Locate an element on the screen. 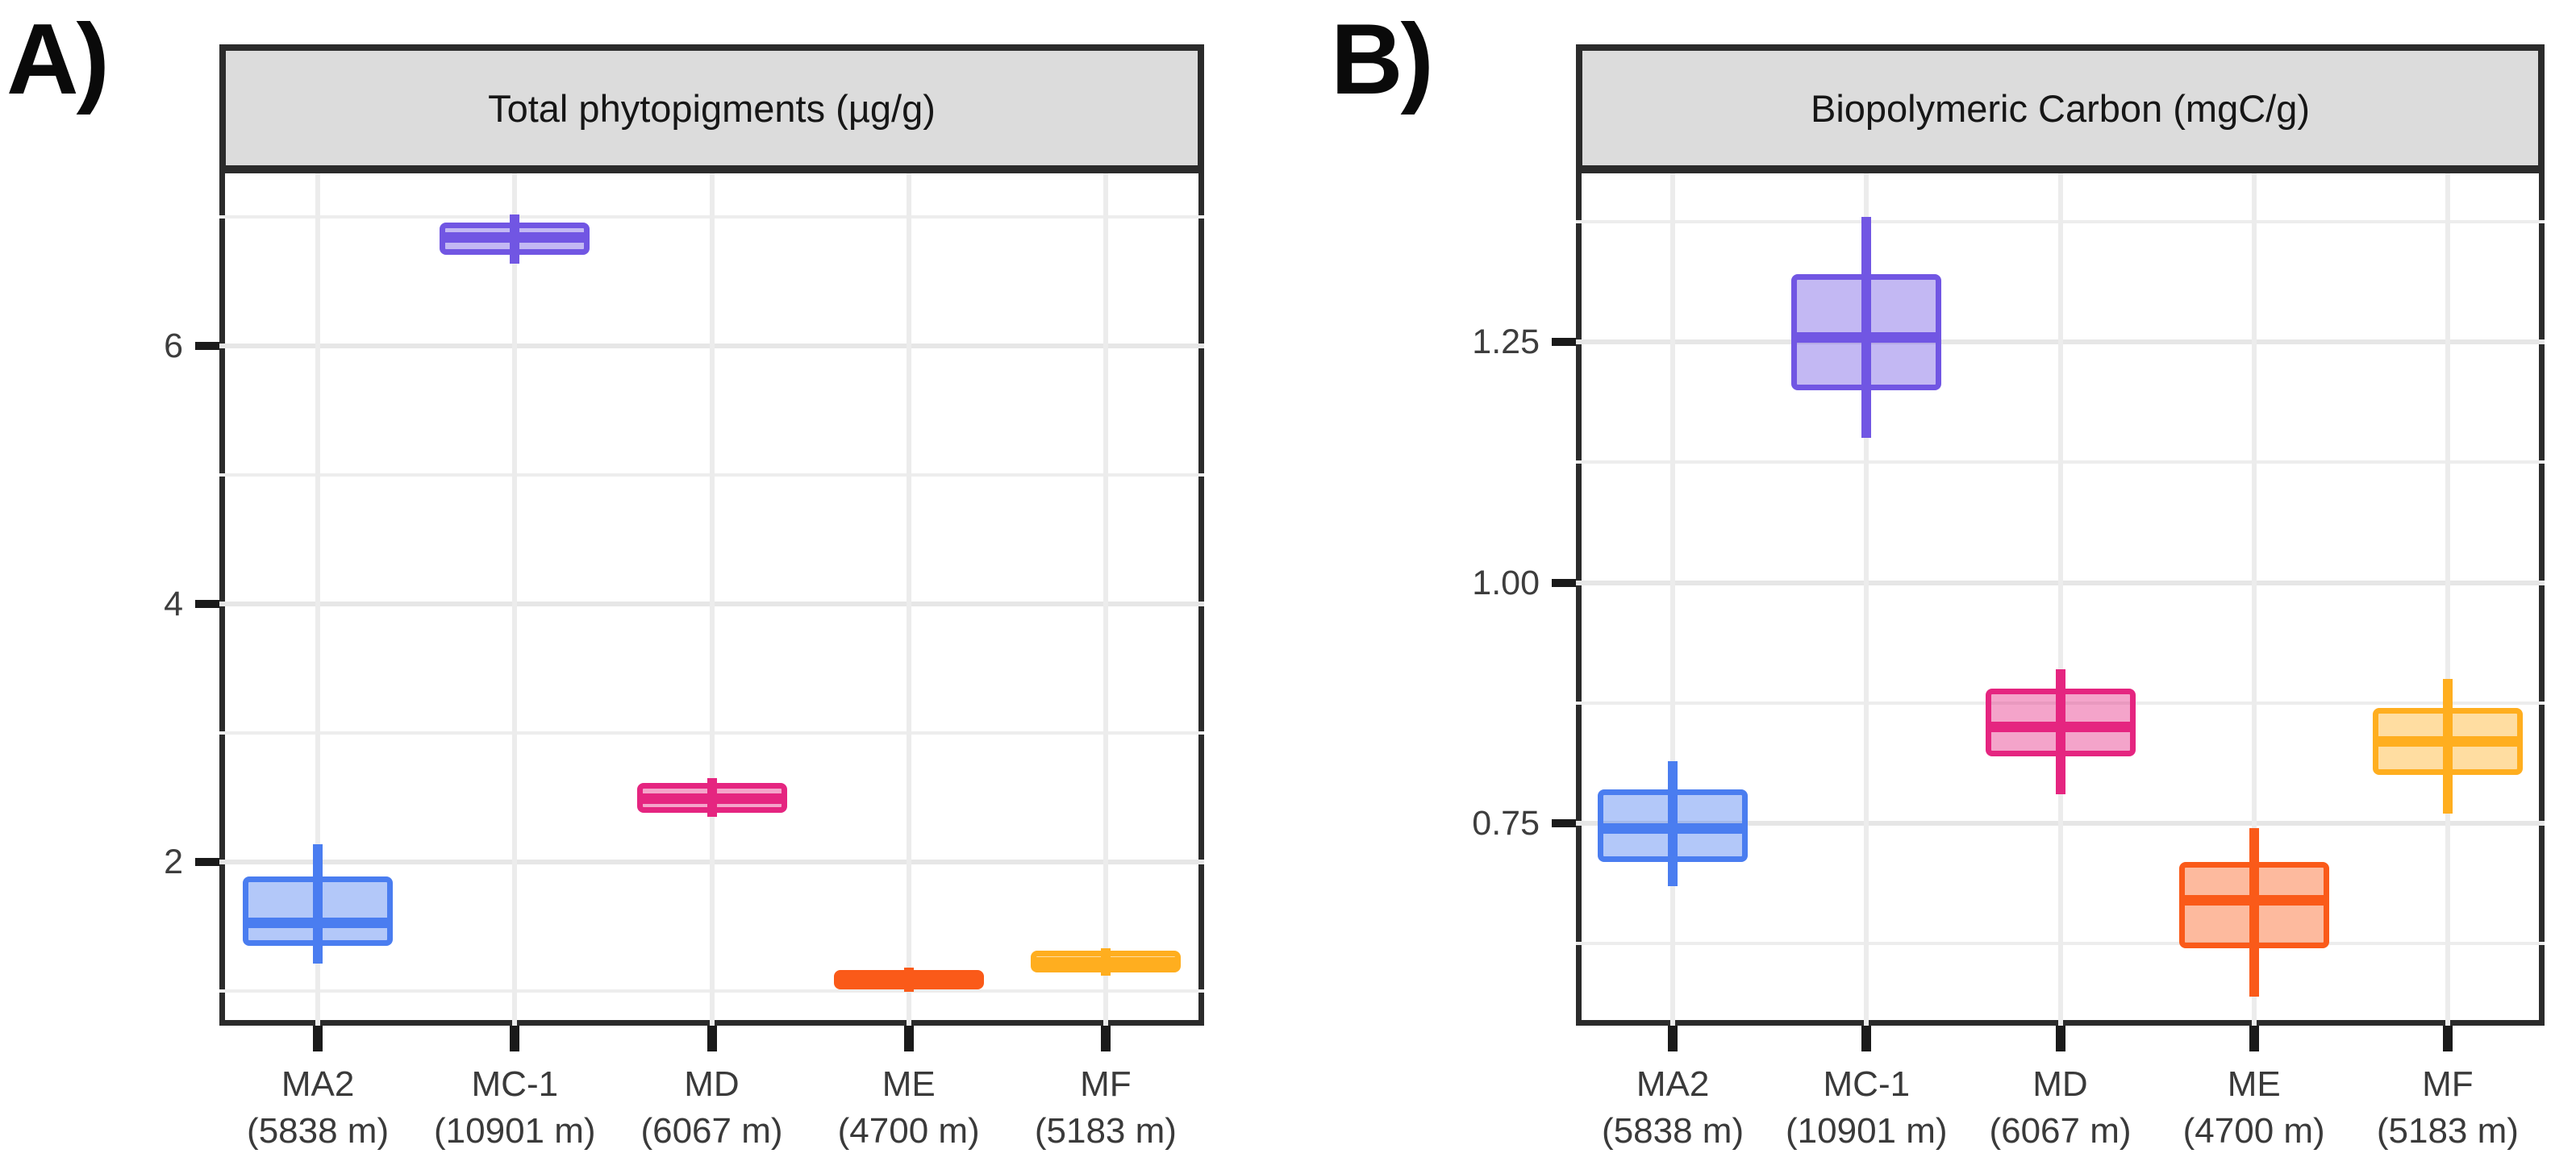  panel-a-frame-left is located at coordinates (222, 599).